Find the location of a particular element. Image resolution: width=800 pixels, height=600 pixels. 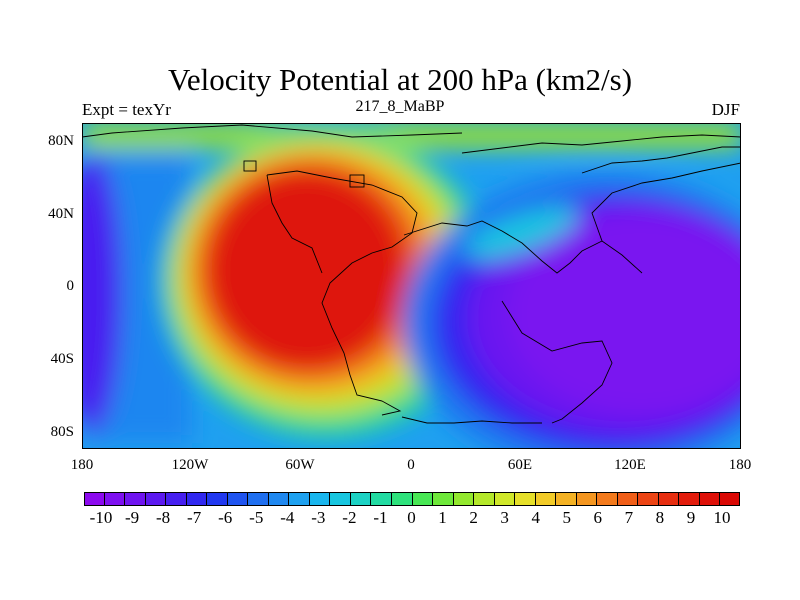

colorbar-label: 5 is located at coordinates (567, 517).